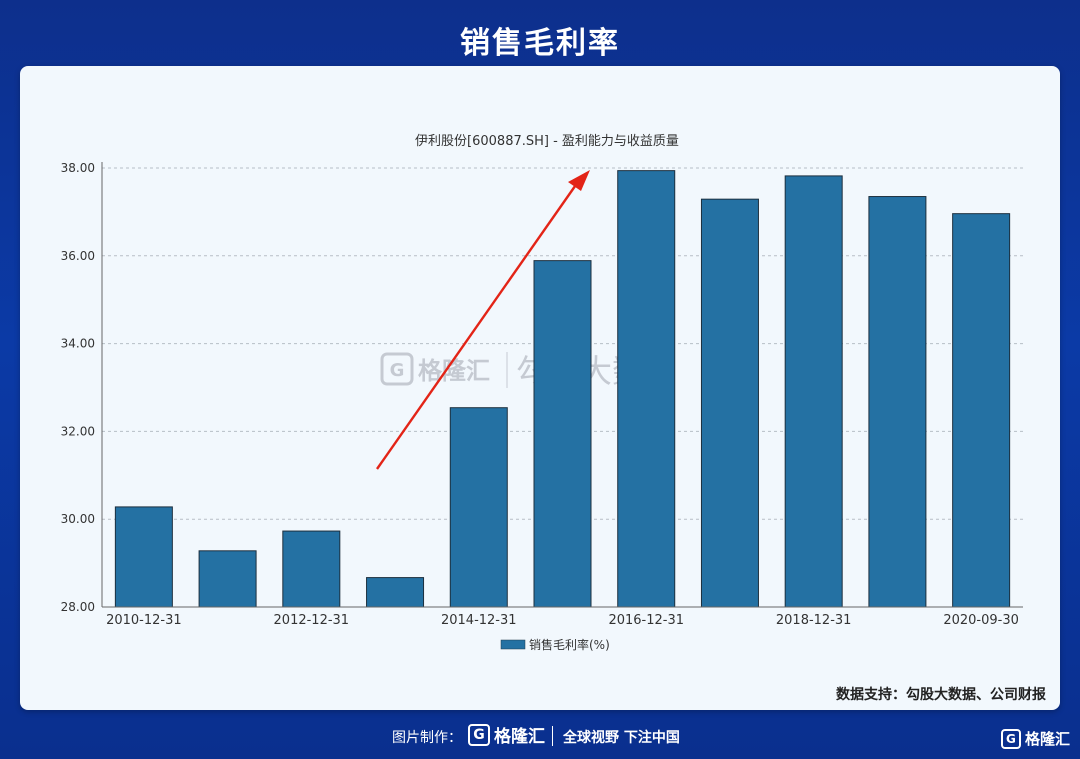  Describe the element at coordinates (78, 607) in the screenshot. I see `y-tick-label: 28.00` at that location.